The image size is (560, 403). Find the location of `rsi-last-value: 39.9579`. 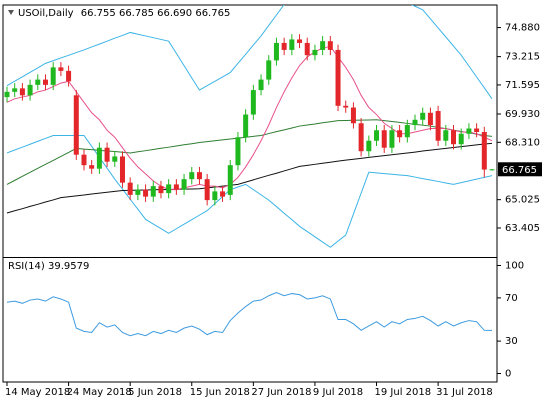

rsi-last-value: 39.9579 is located at coordinates (68, 266).